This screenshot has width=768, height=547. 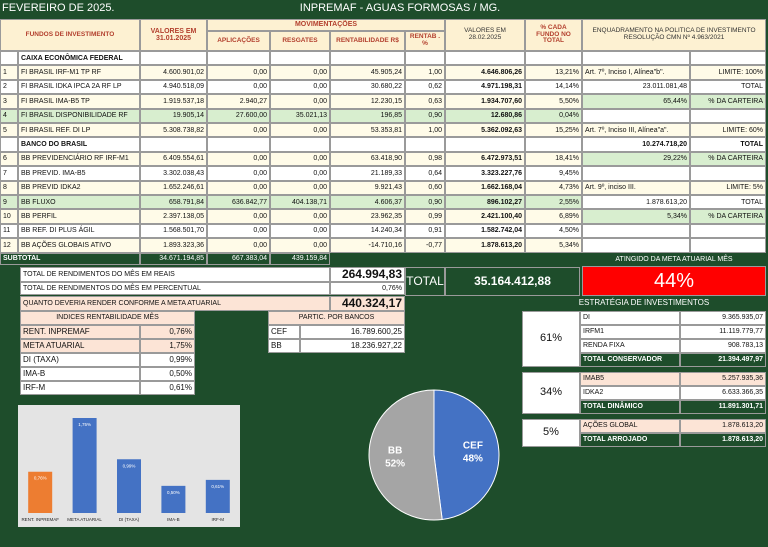 What do you see at coordinates (425, 41) in the screenshot?
I see `column-header: RENTAB . %` at bounding box center [425, 41].